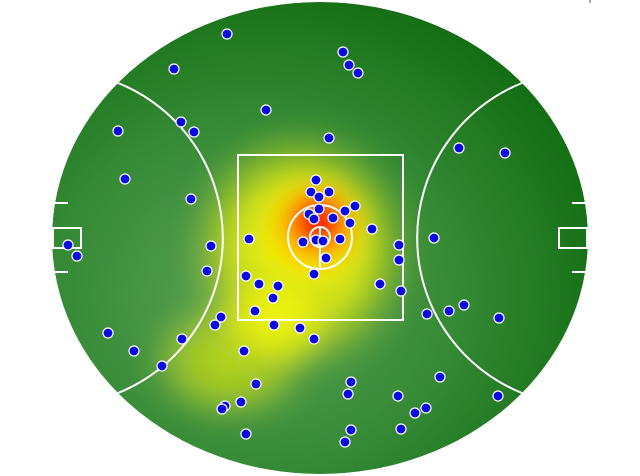  I want to click on right-50m-arc, so click(469, 238).